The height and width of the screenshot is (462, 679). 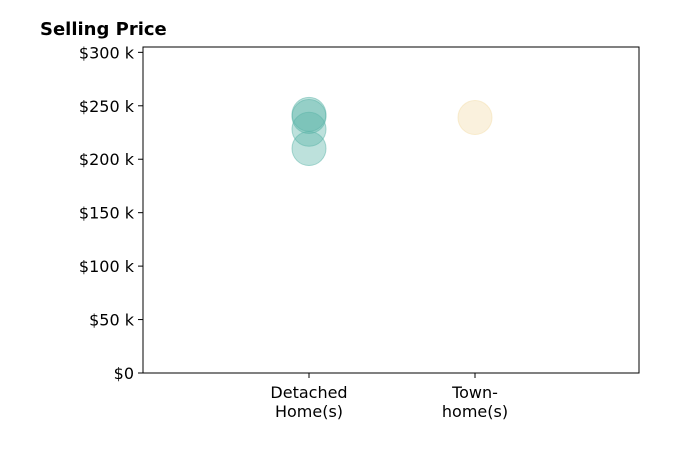 I want to click on chart-title: Selling Price, so click(x=103, y=29).